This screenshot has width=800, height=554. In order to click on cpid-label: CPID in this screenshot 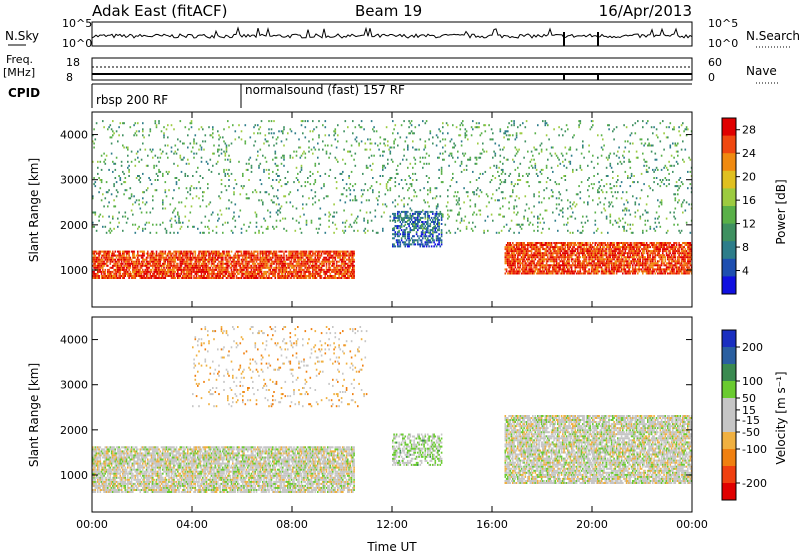, I will do `click(24, 93)`.